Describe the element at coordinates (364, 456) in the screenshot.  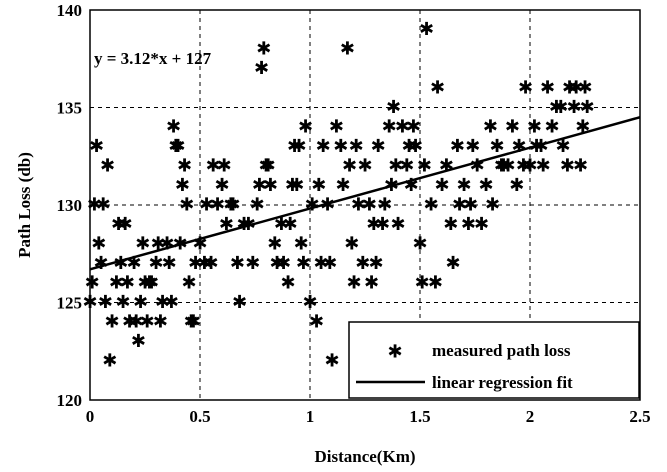
I see `x-axis-label: Distance(Km)` at that location.